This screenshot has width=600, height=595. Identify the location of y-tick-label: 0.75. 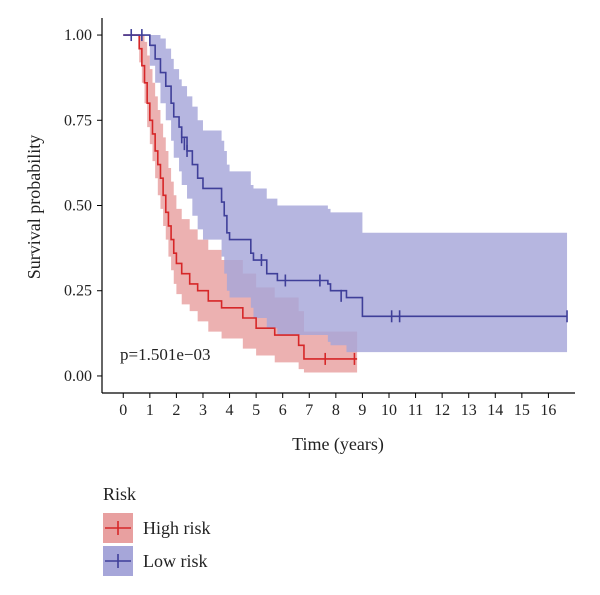
(78, 120).